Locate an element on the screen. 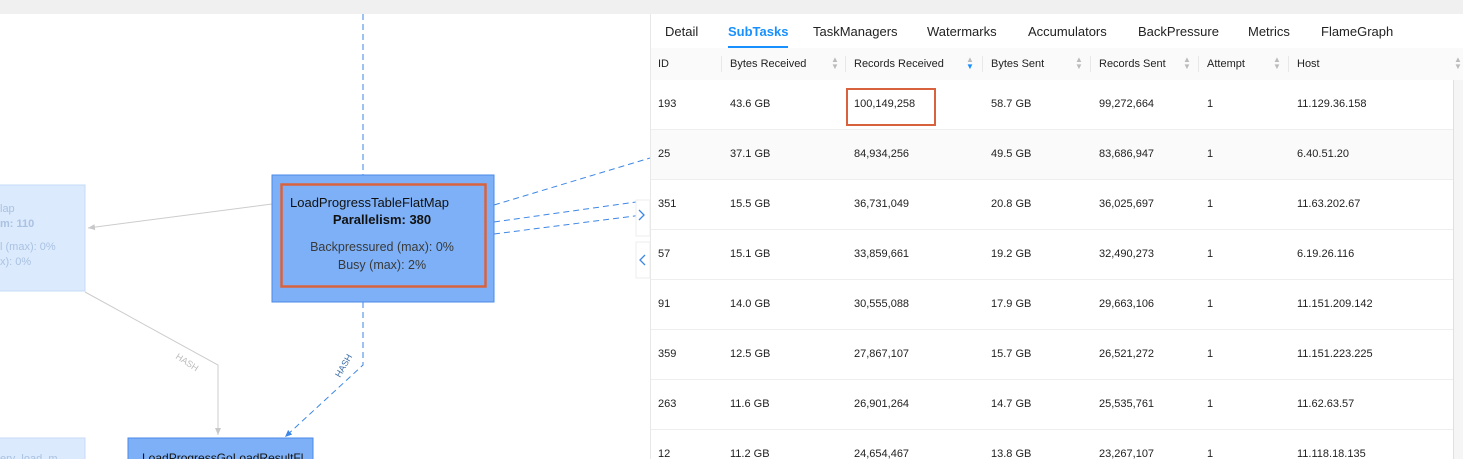 This screenshot has height=459, width=1463. table-cell: 19.2 GB is located at coordinates (1011, 254).